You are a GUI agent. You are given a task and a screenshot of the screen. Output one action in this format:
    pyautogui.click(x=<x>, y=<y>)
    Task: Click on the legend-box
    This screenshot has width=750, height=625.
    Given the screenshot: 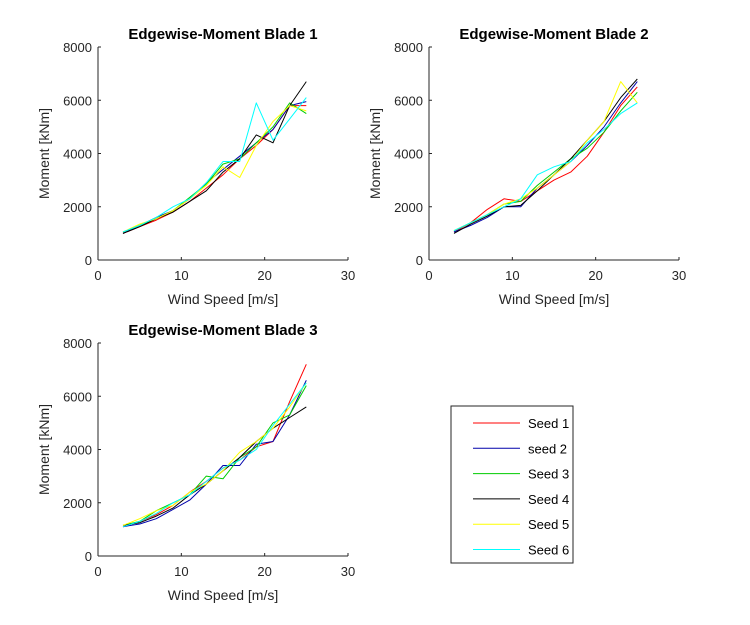 What is the action you would take?
    pyautogui.click(x=512, y=484)
    